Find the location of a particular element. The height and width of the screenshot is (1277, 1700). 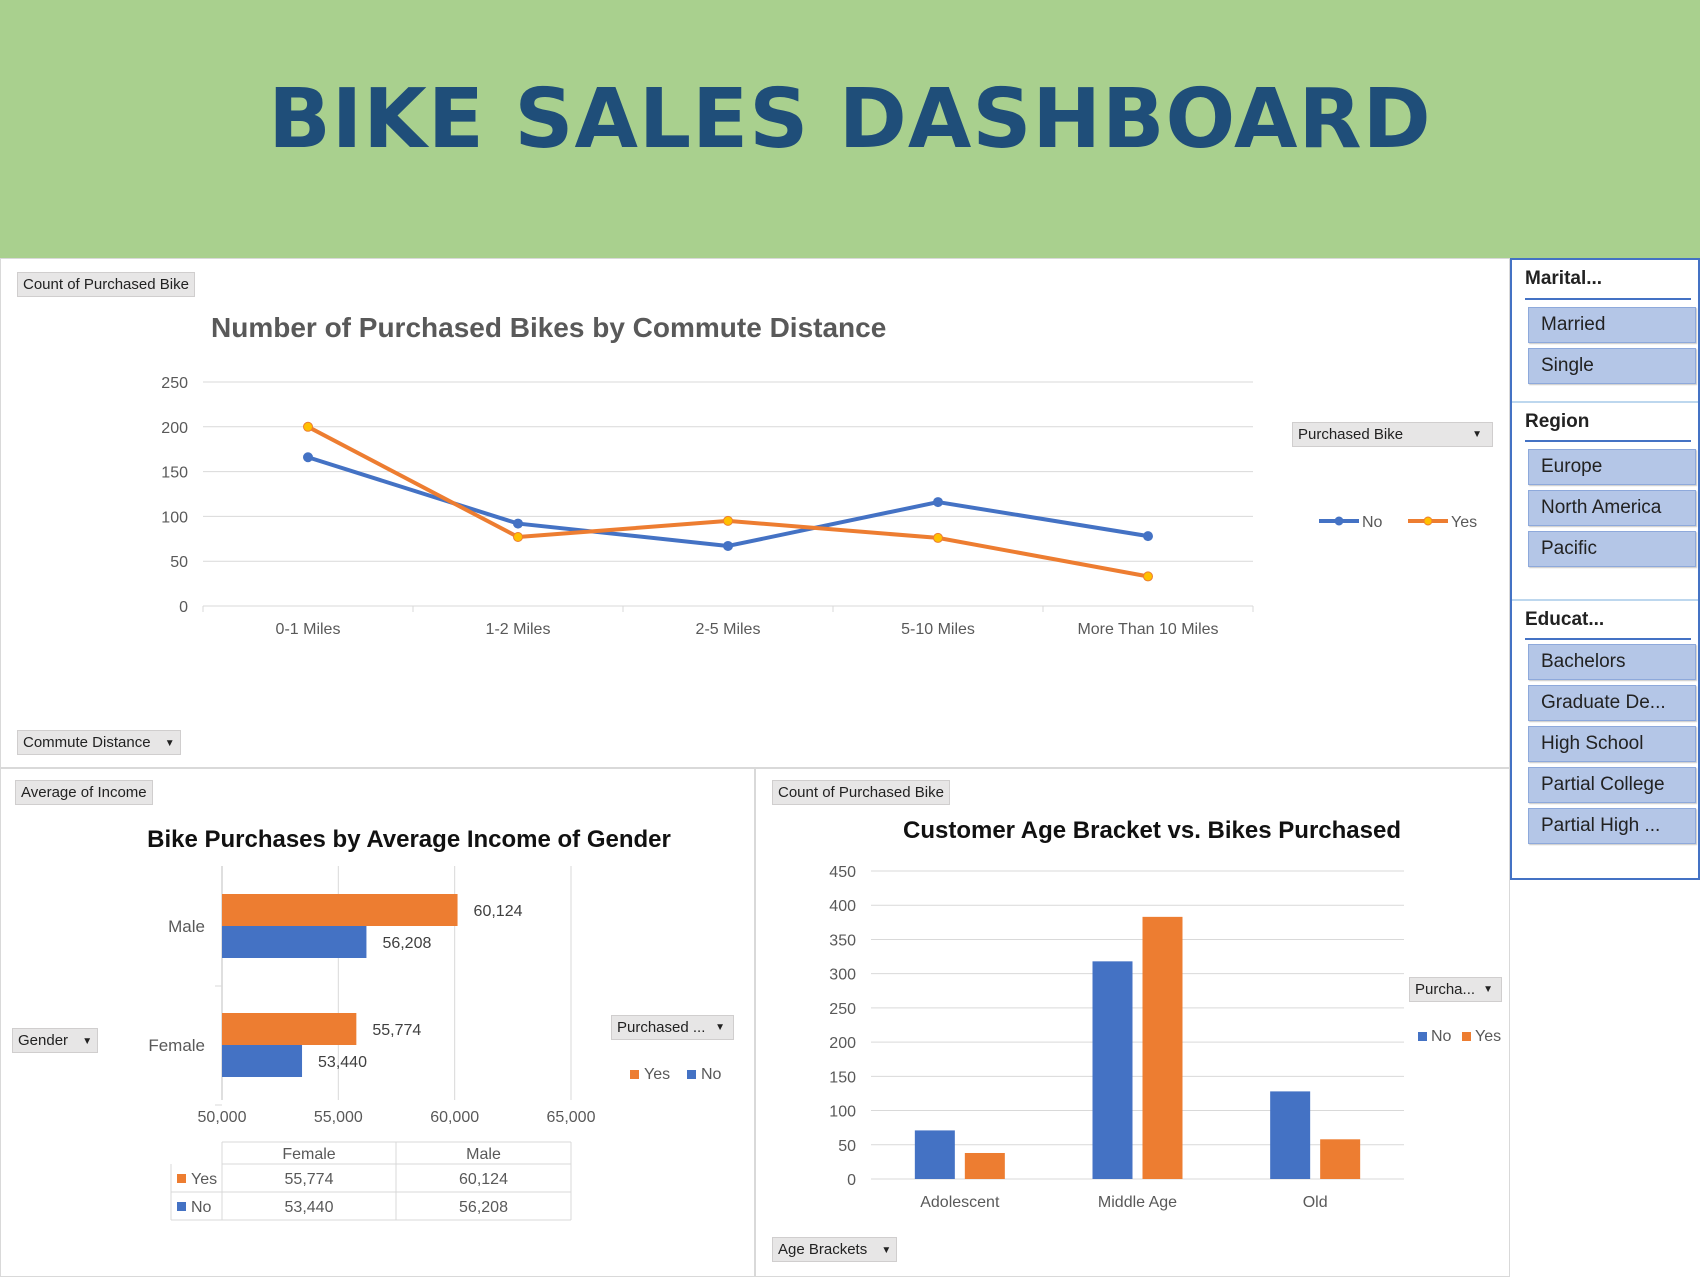

slicer-item-bachelors: Bachelors is located at coordinates (1612, 662).